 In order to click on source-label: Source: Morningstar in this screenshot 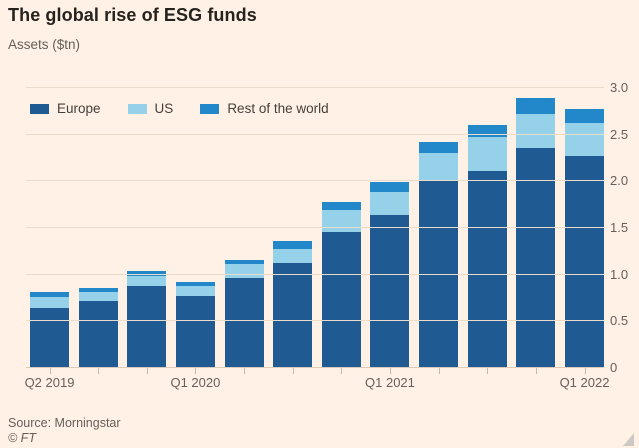, I will do `click(64, 423)`.